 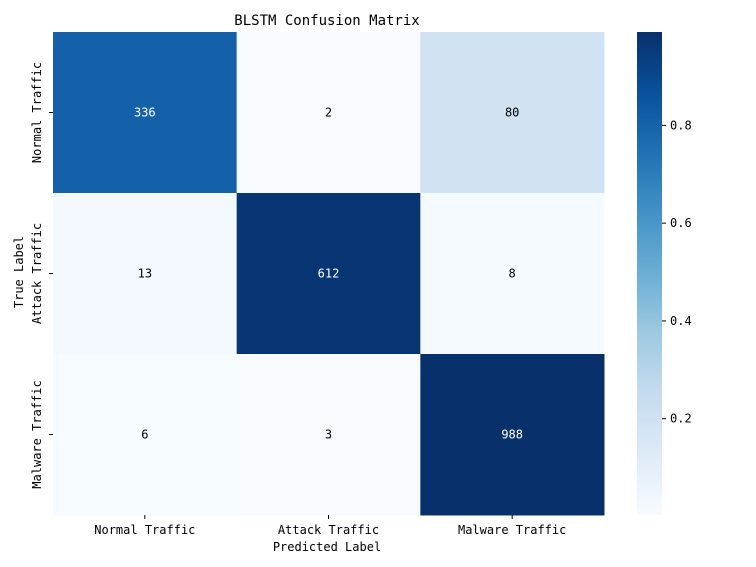 What do you see at coordinates (144, 530) in the screenshot?
I see `x-tick-label: Normal Traffic` at bounding box center [144, 530].